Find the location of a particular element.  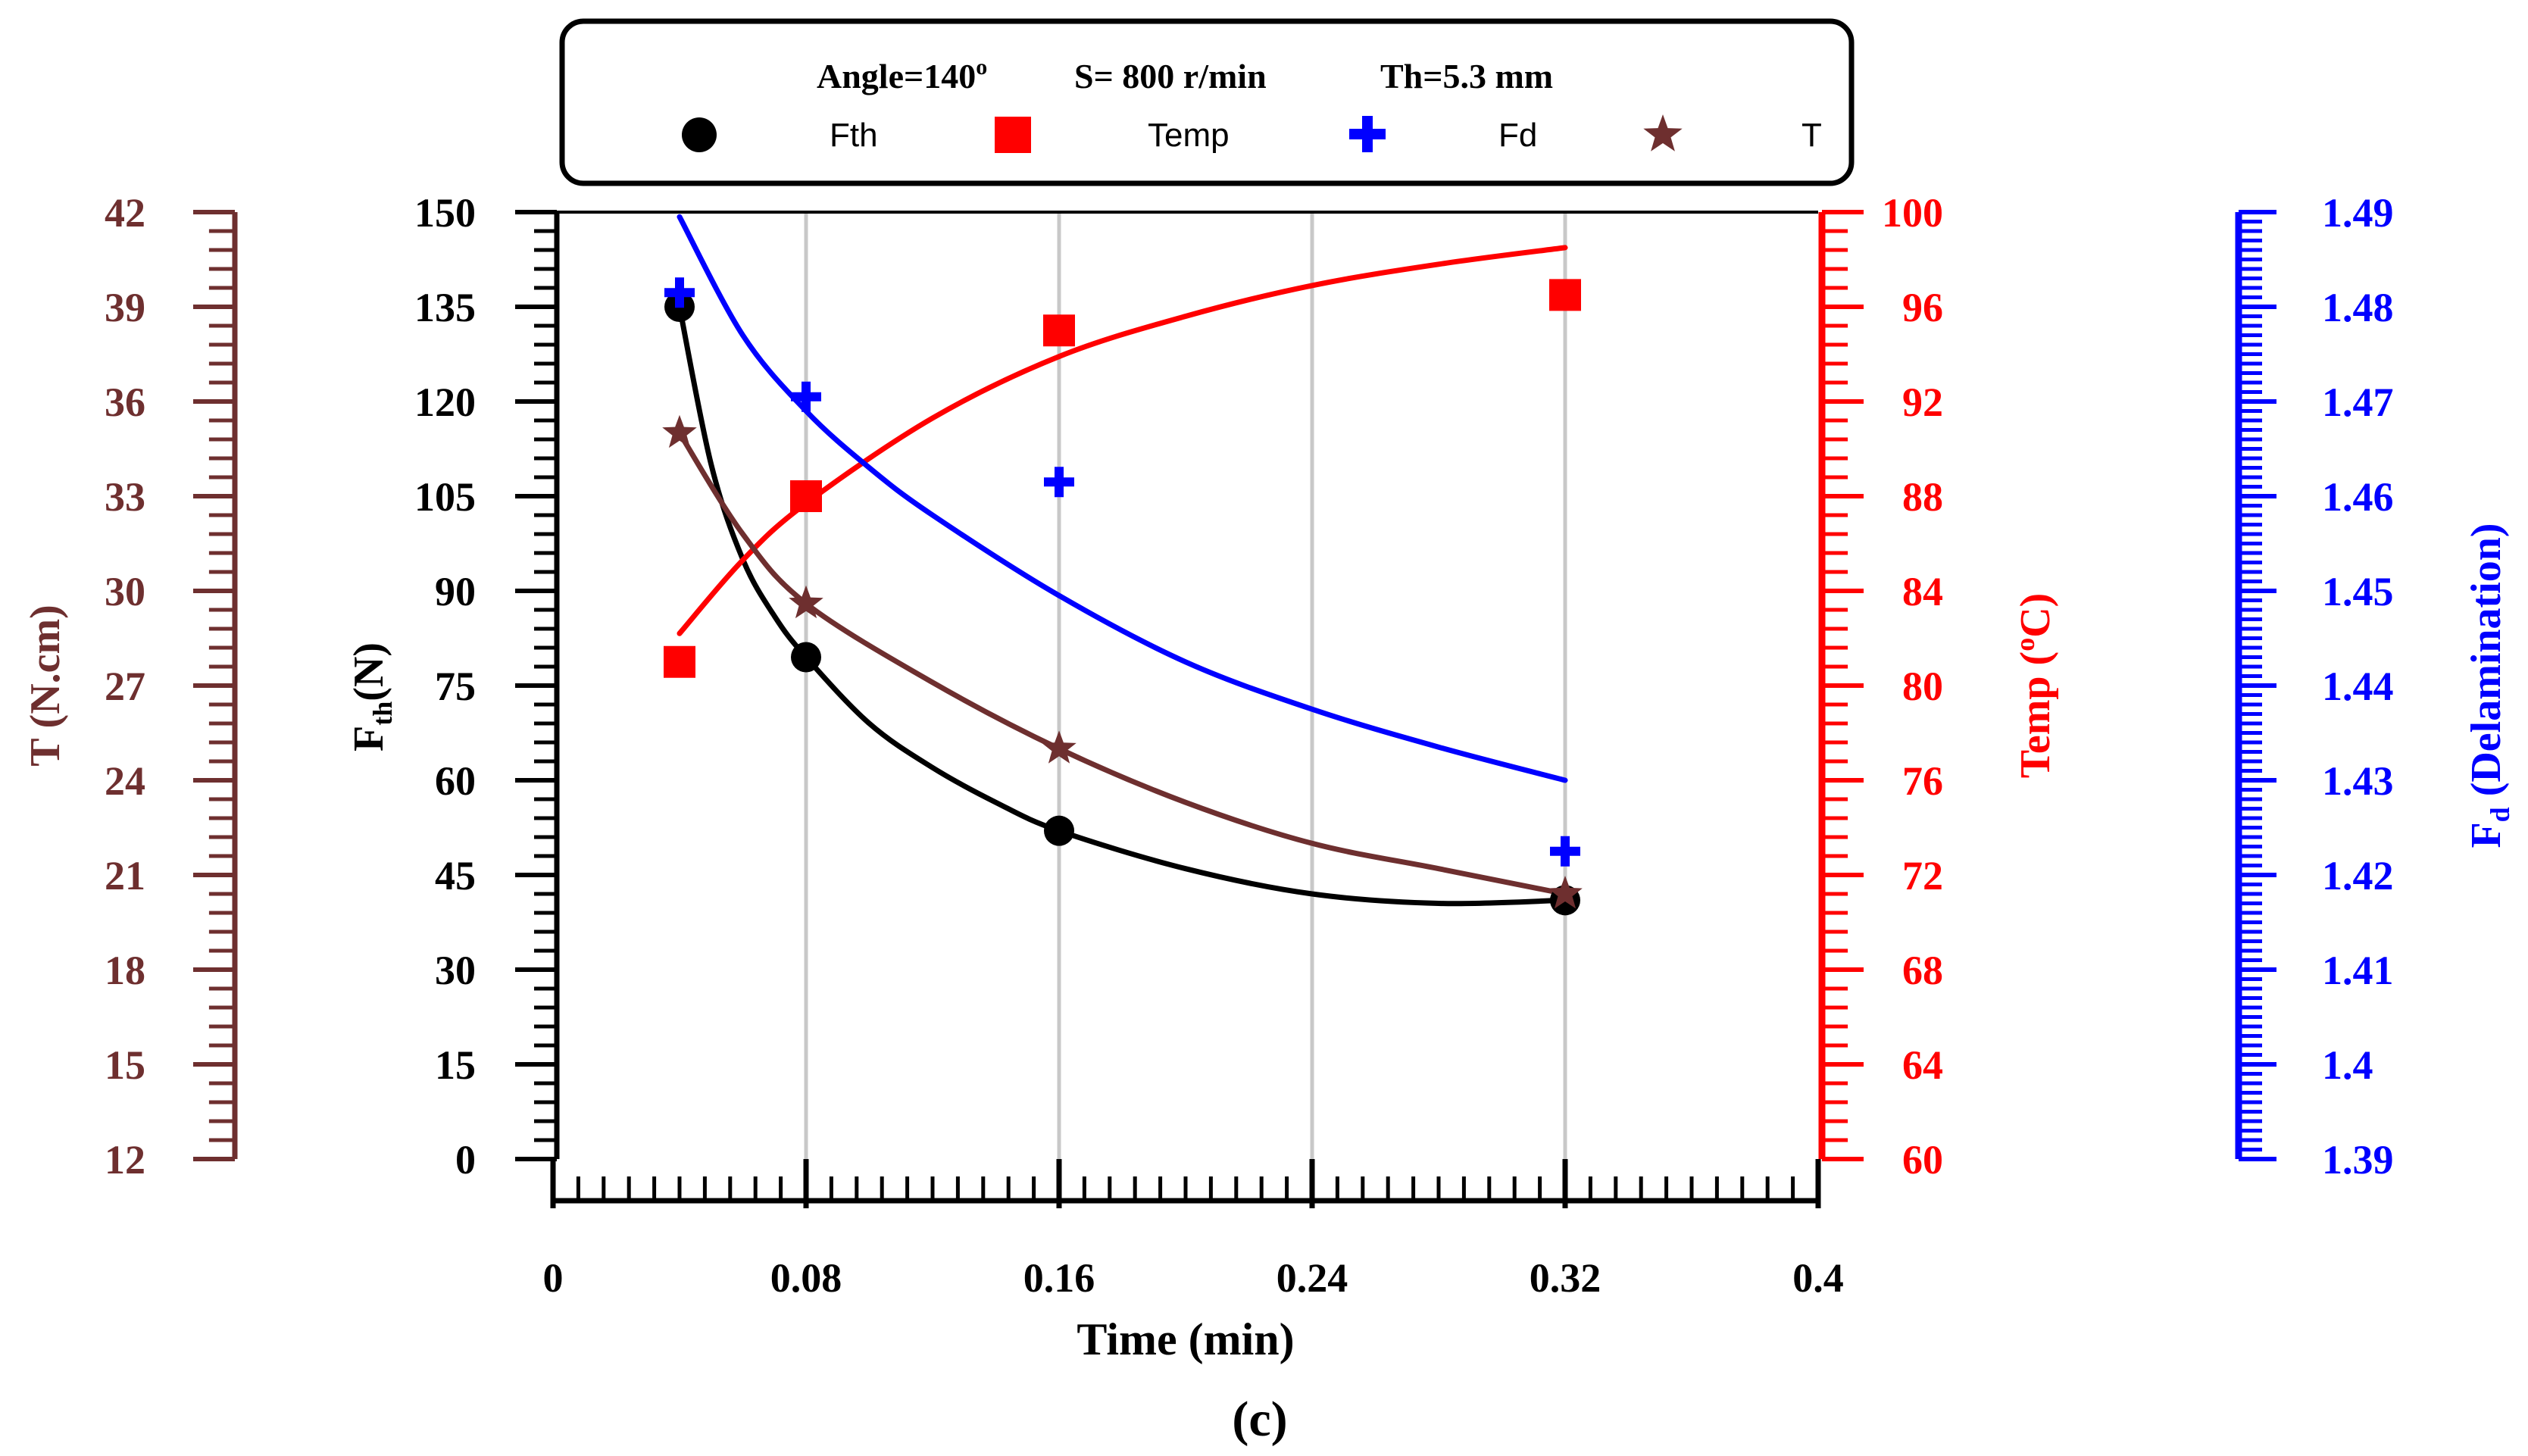

legend-box is located at coordinates (1207, 102).